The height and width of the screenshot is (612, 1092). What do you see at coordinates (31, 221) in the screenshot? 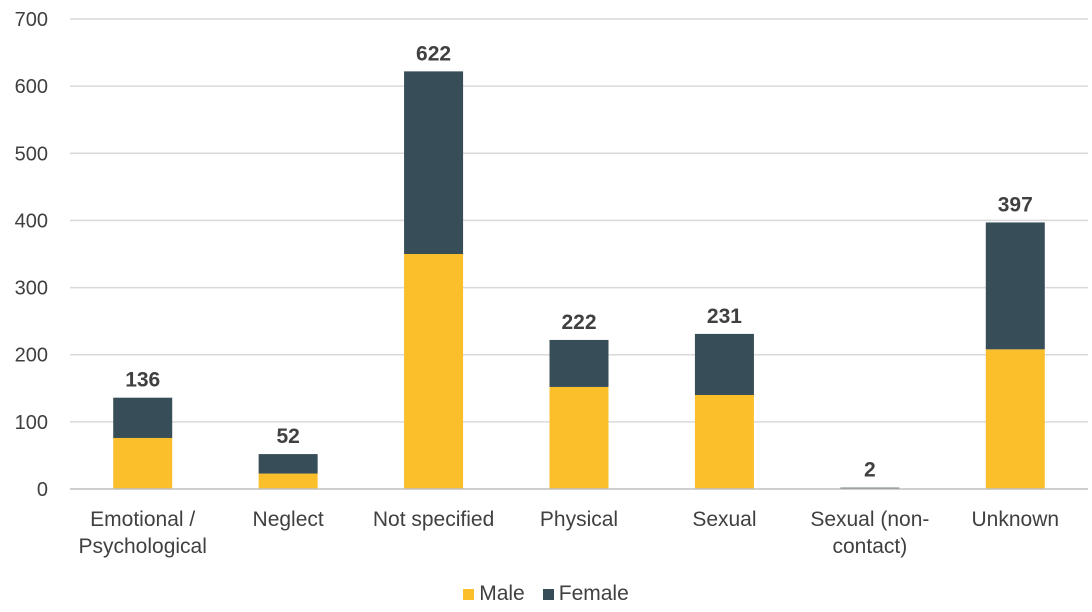
I see `y-tick-label: 400` at bounding box center [31, 221].